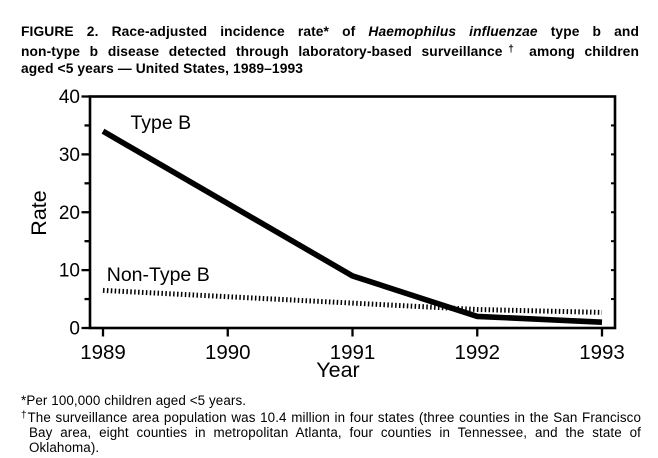  What do you see at coordinates (353, 352) in the screenshot?
I see `x-axis-tick-label: 1991` at bounding box center [353, 352].